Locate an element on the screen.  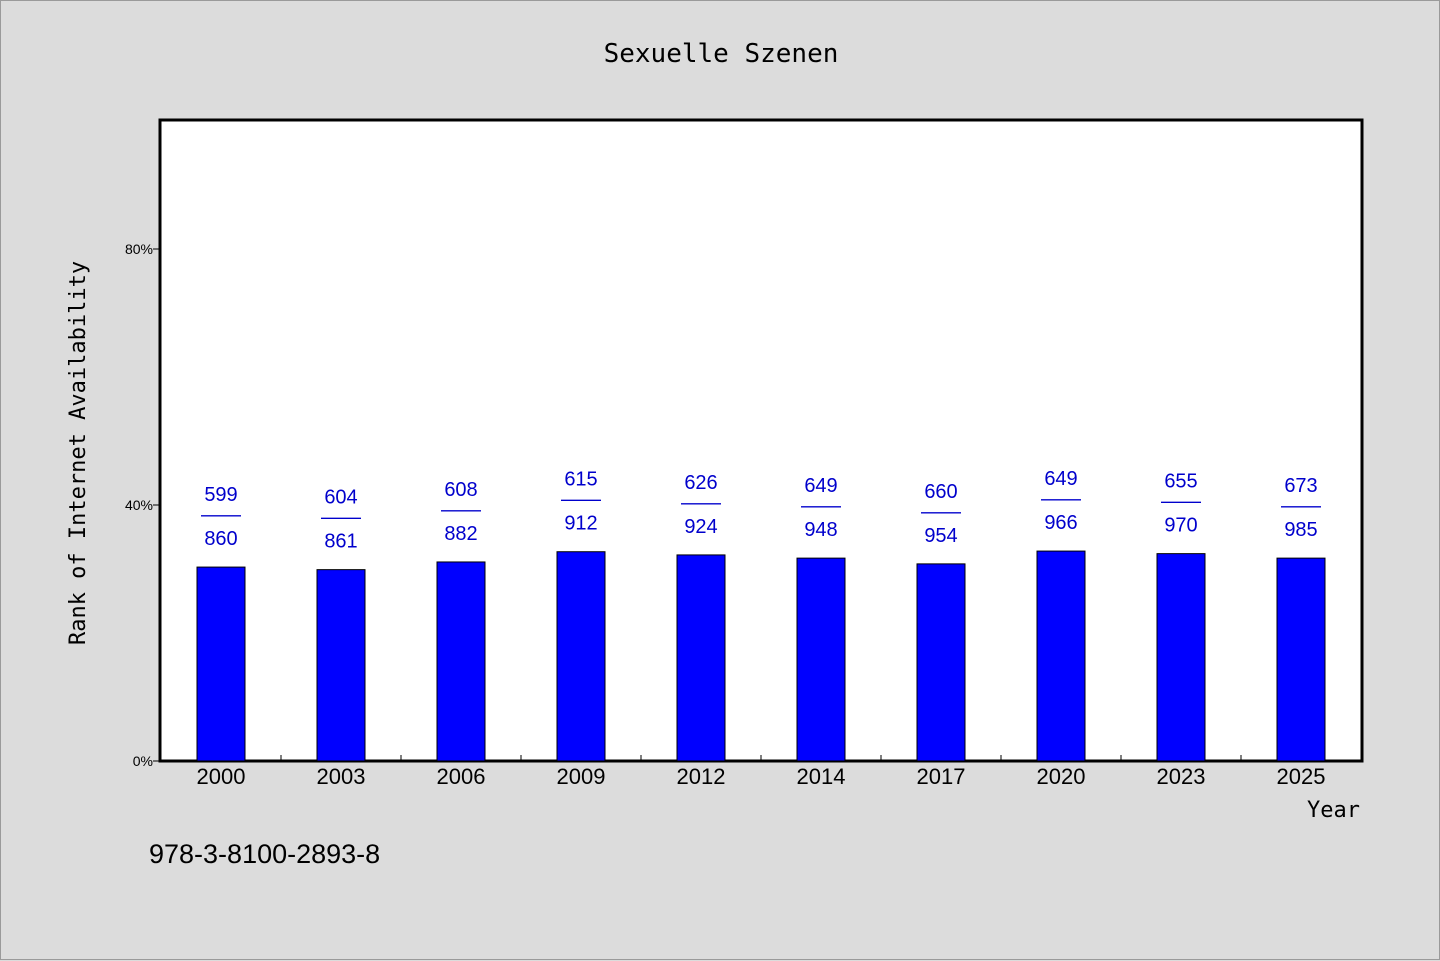
bar-label-top: 660 is located at coordinates (940, 492).